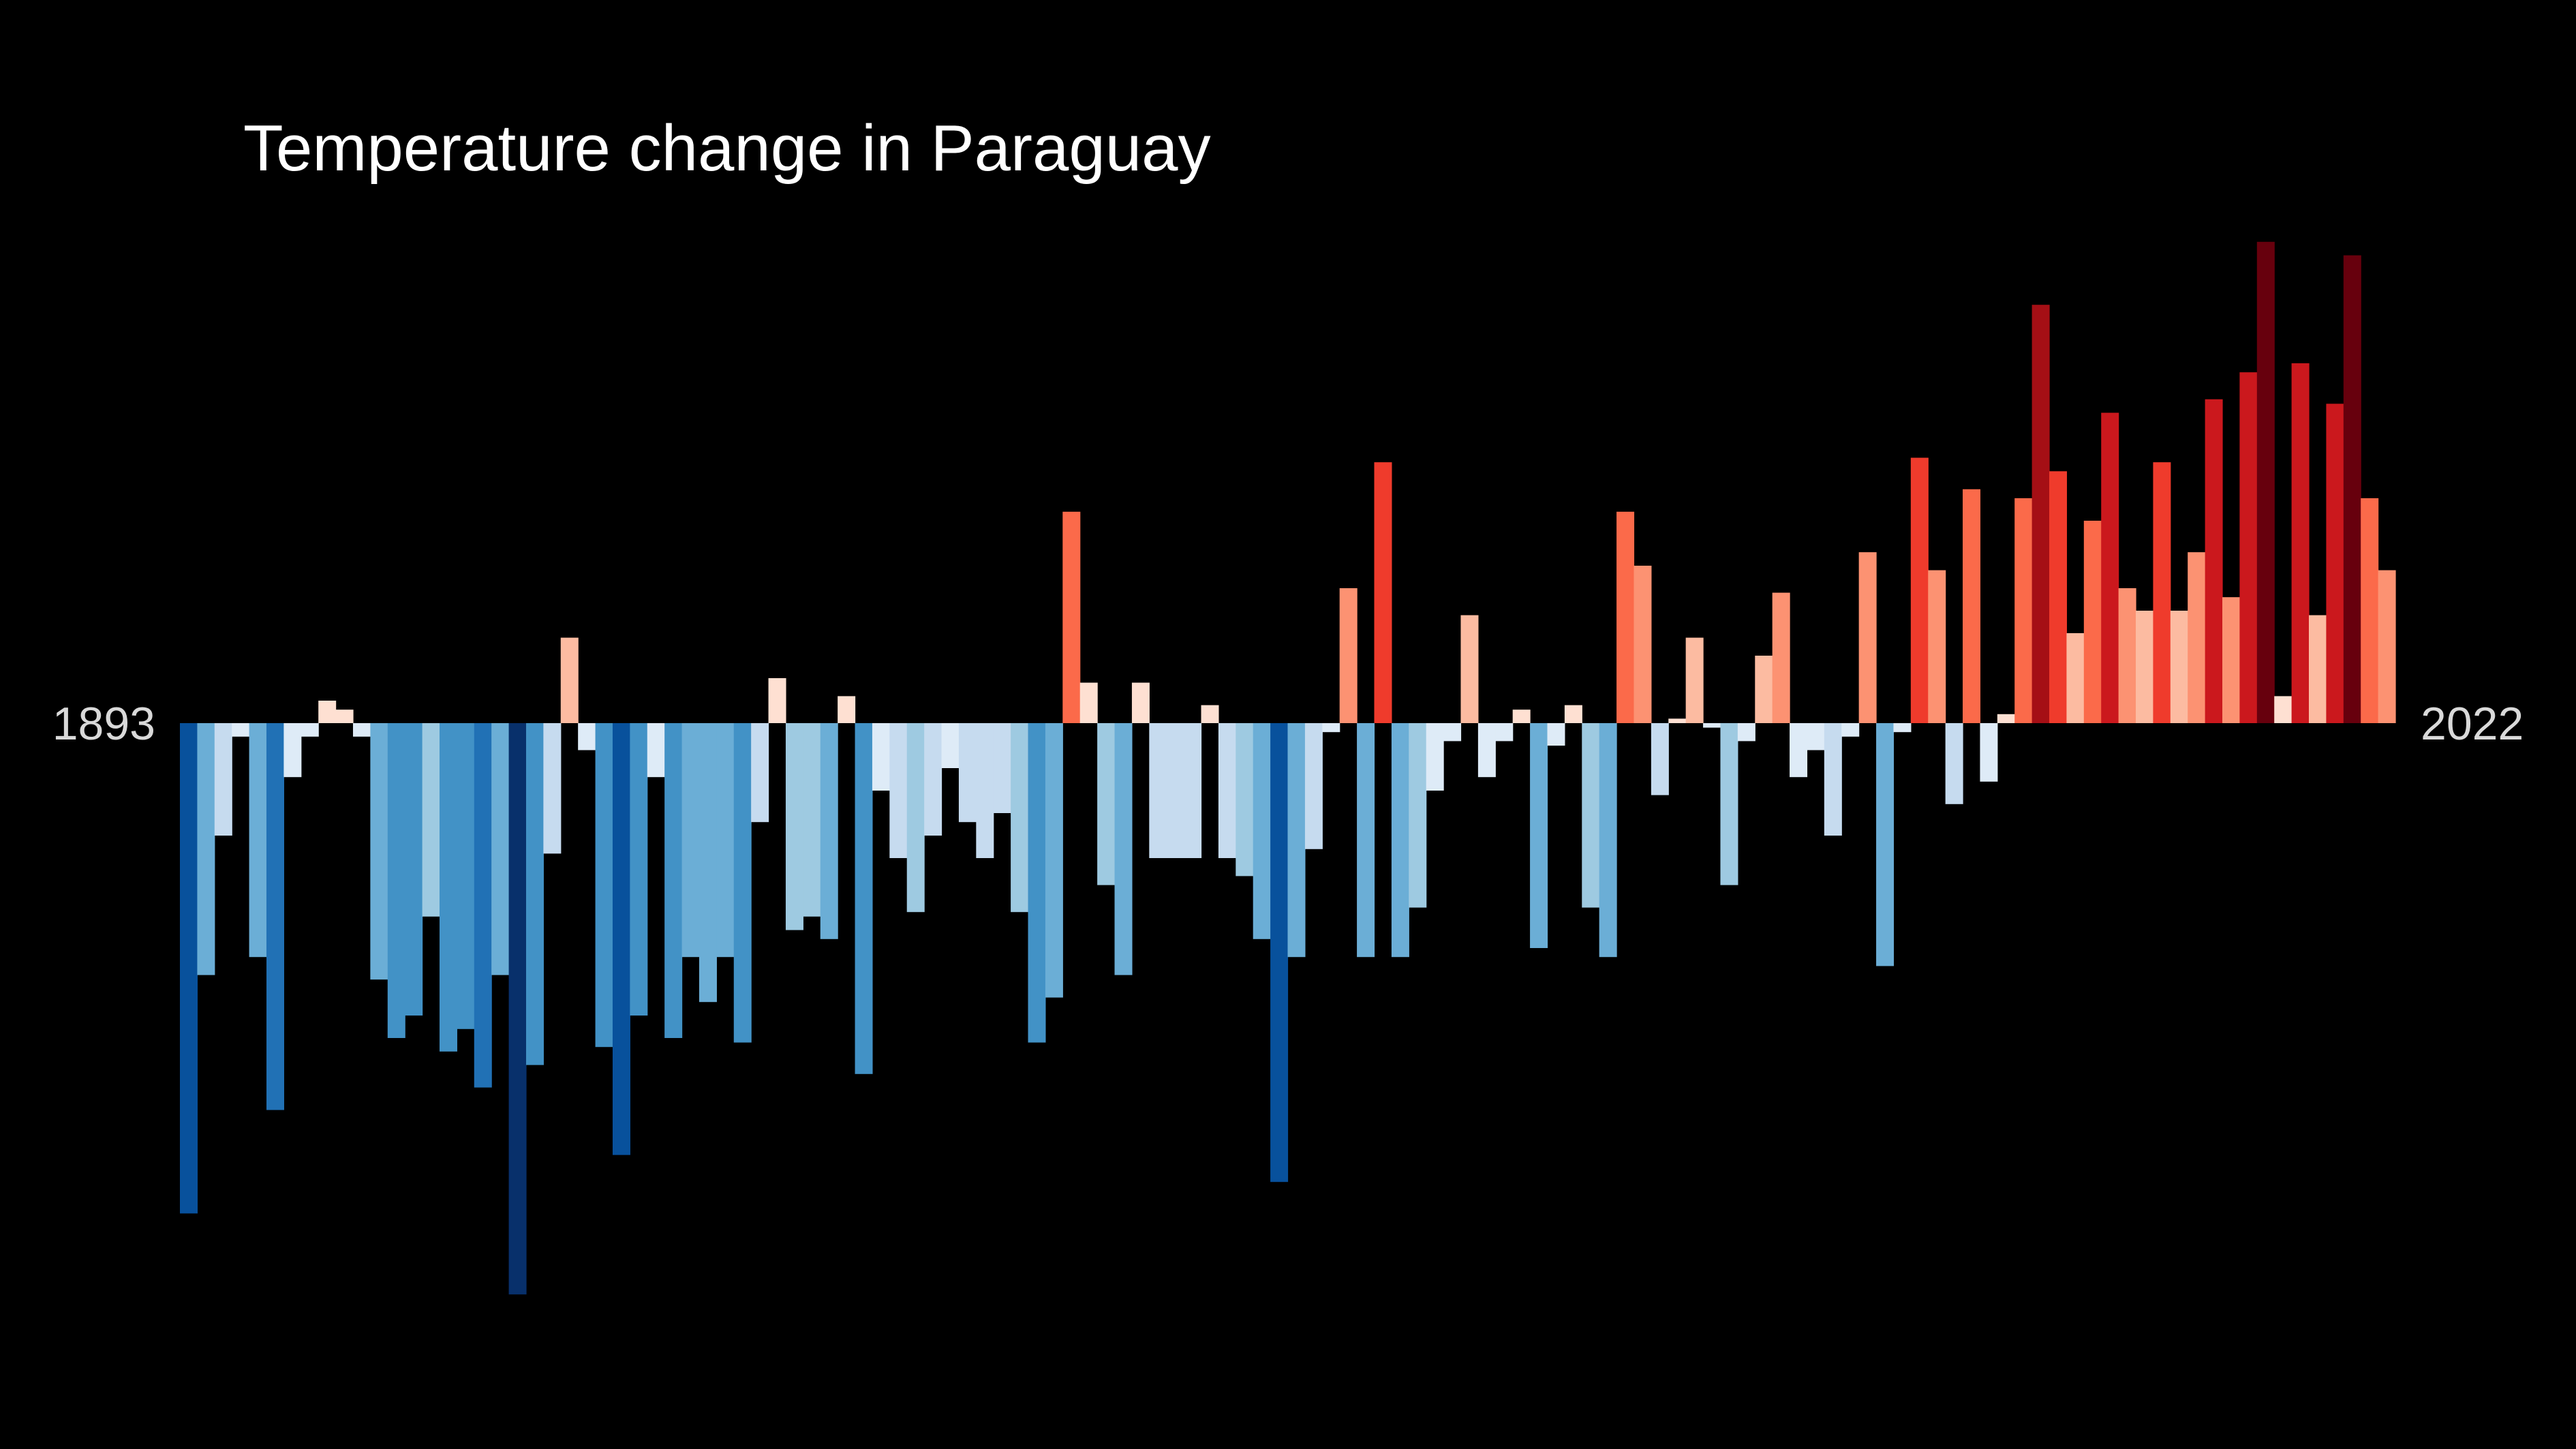 Image resolution: width=2576 pixels, height=1449 pixels. Describe the element at coordinates (1660, 759) in the screenshot. I see `bar-1978` at that location.